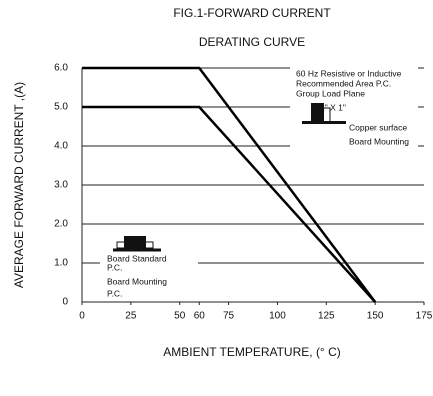 Image resolution: width=433 pixels, height=396 pixels. What do you see at coordinates (61, 263) in the screenshot?
I see `y-tick-label: 1.0` at bounding box center [61, 263].